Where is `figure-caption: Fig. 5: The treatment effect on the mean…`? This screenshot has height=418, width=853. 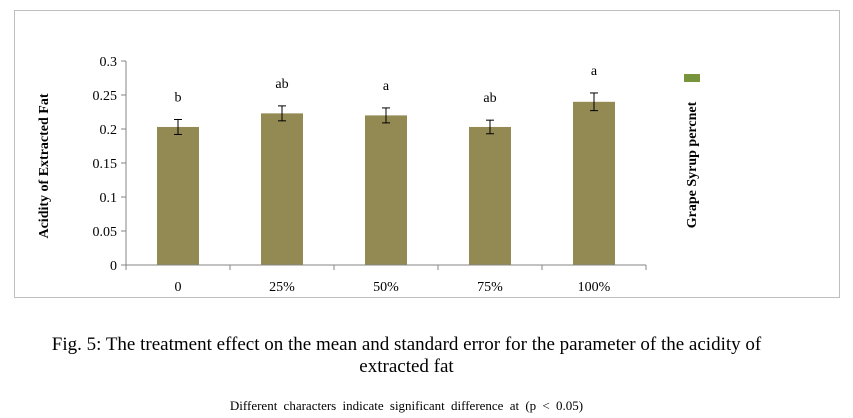
figure-caption: Fig. 5: The treatment effect on the mean… is located at coordinates (406, 356).